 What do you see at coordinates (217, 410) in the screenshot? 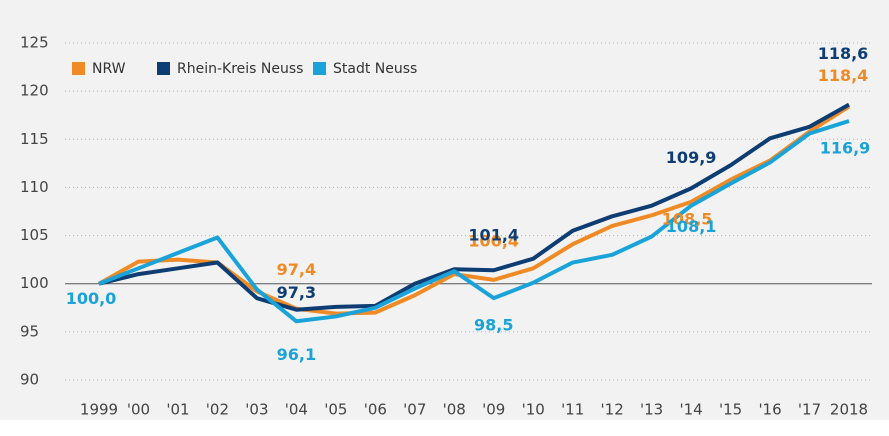
I see `x-tick-label: '02` at bounding box center [217, 410].